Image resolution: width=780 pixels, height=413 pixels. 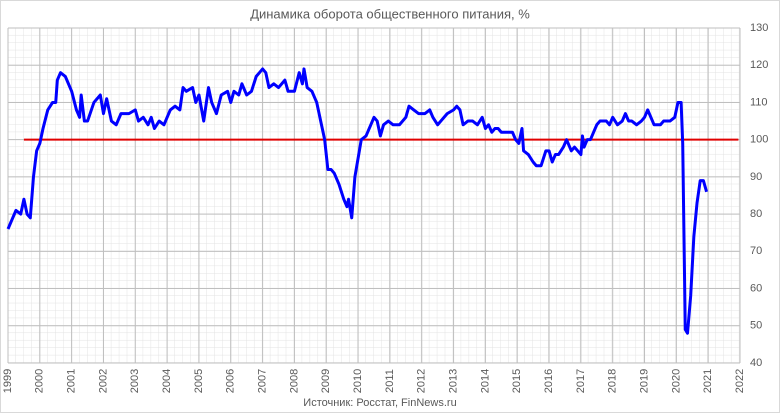 What do you see at coordinates (231, 381) in the screenshot?
I see `x-tick-label: 2006` at bounding box center [231, 381].